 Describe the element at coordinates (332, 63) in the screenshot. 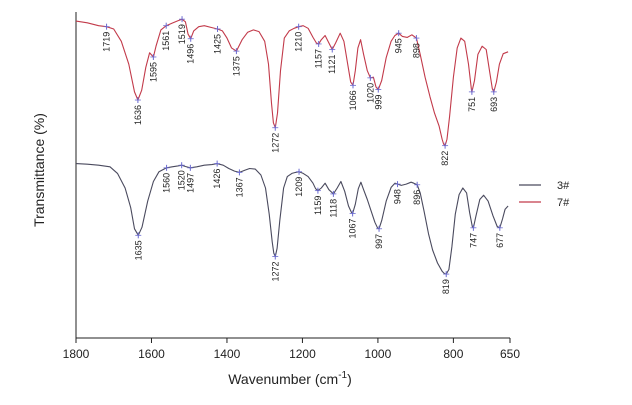

I see `peak-label-7-1121: 1121` at that location.